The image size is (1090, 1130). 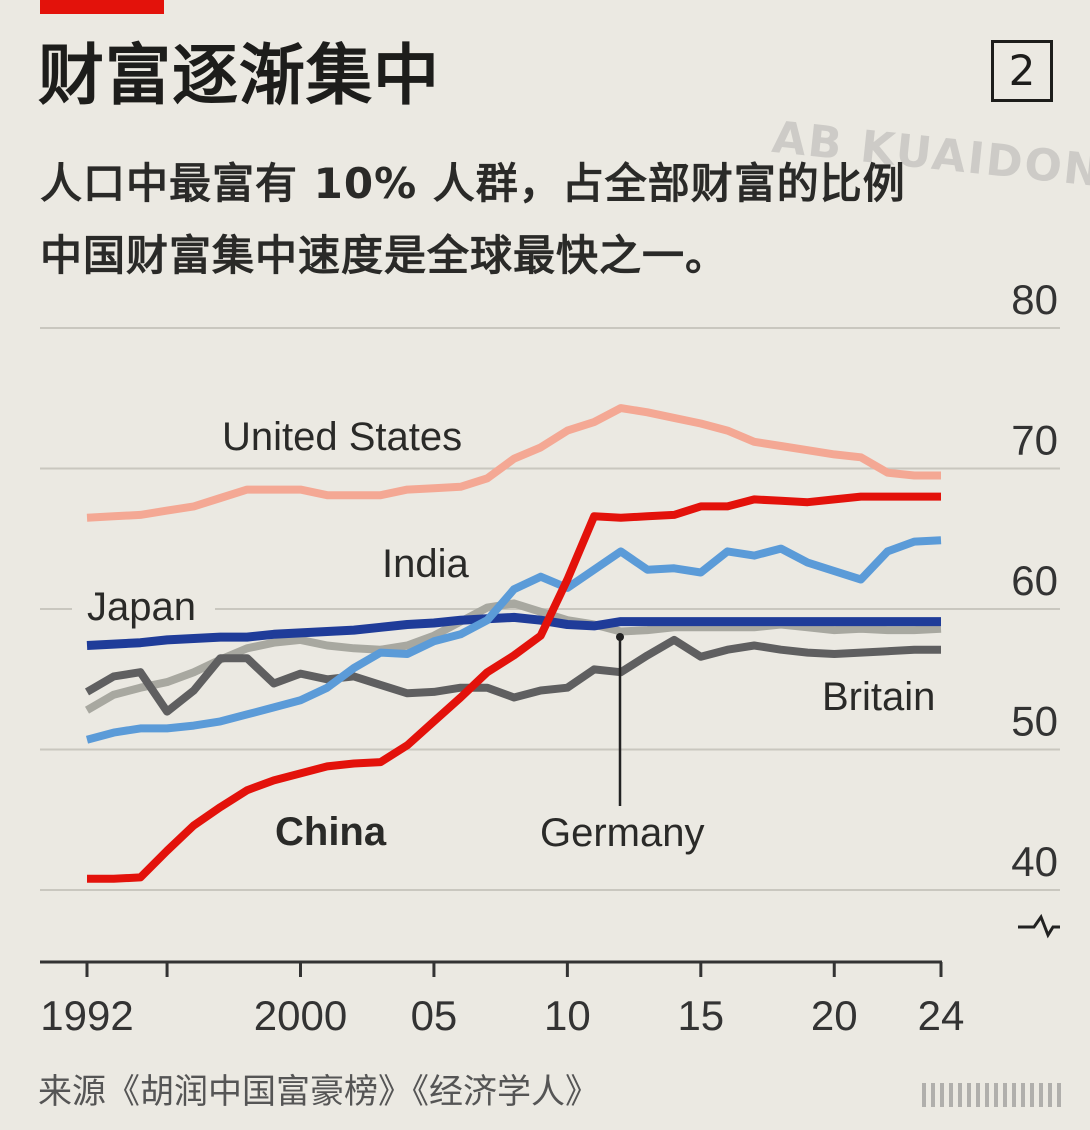 I want to click on source-note: 来源《胡润中国富豪榜》《经济学人》, so click(x=318, y=1092).